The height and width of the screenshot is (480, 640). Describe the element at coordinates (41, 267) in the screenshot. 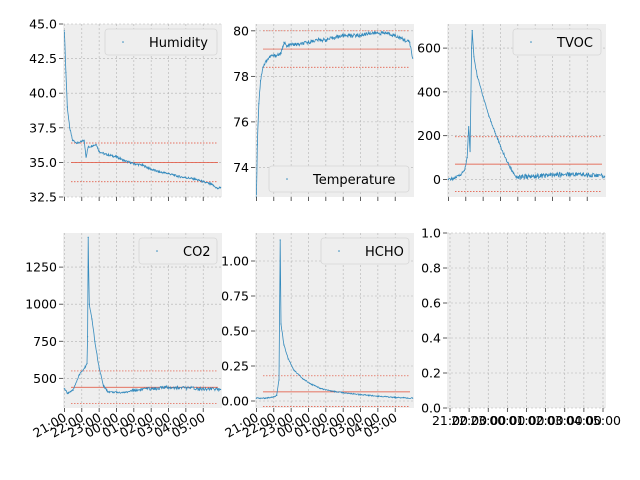

I see `y-tick-label: 1250` at that location.